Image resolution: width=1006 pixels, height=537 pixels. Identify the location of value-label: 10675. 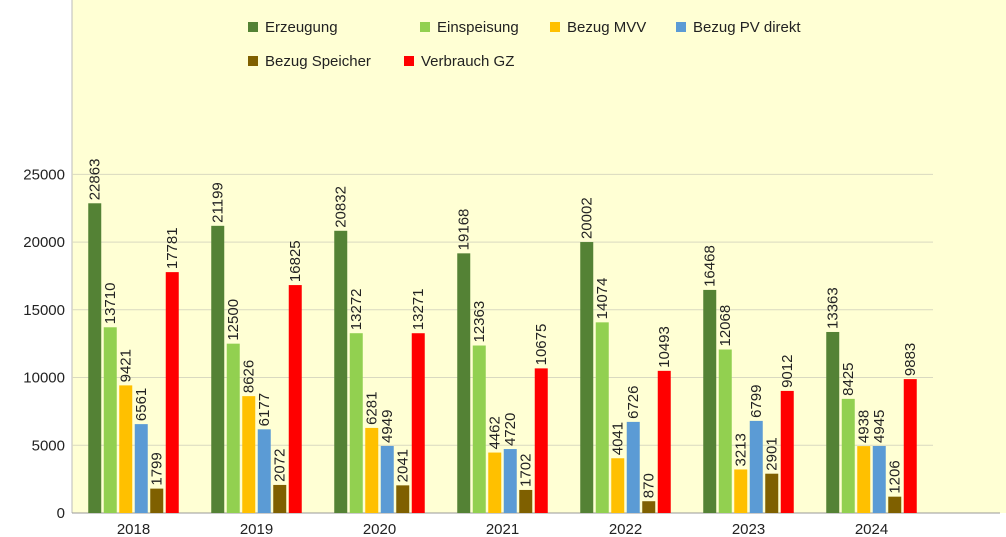
(541, 345).